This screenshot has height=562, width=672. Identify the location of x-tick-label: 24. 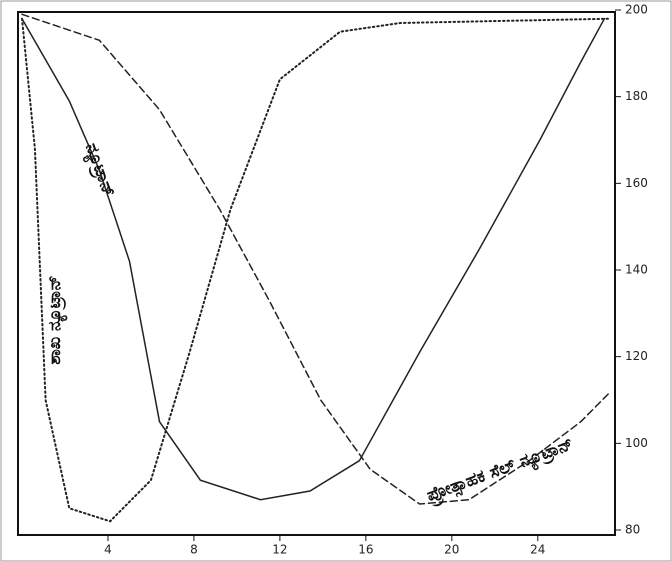
(537, 550).